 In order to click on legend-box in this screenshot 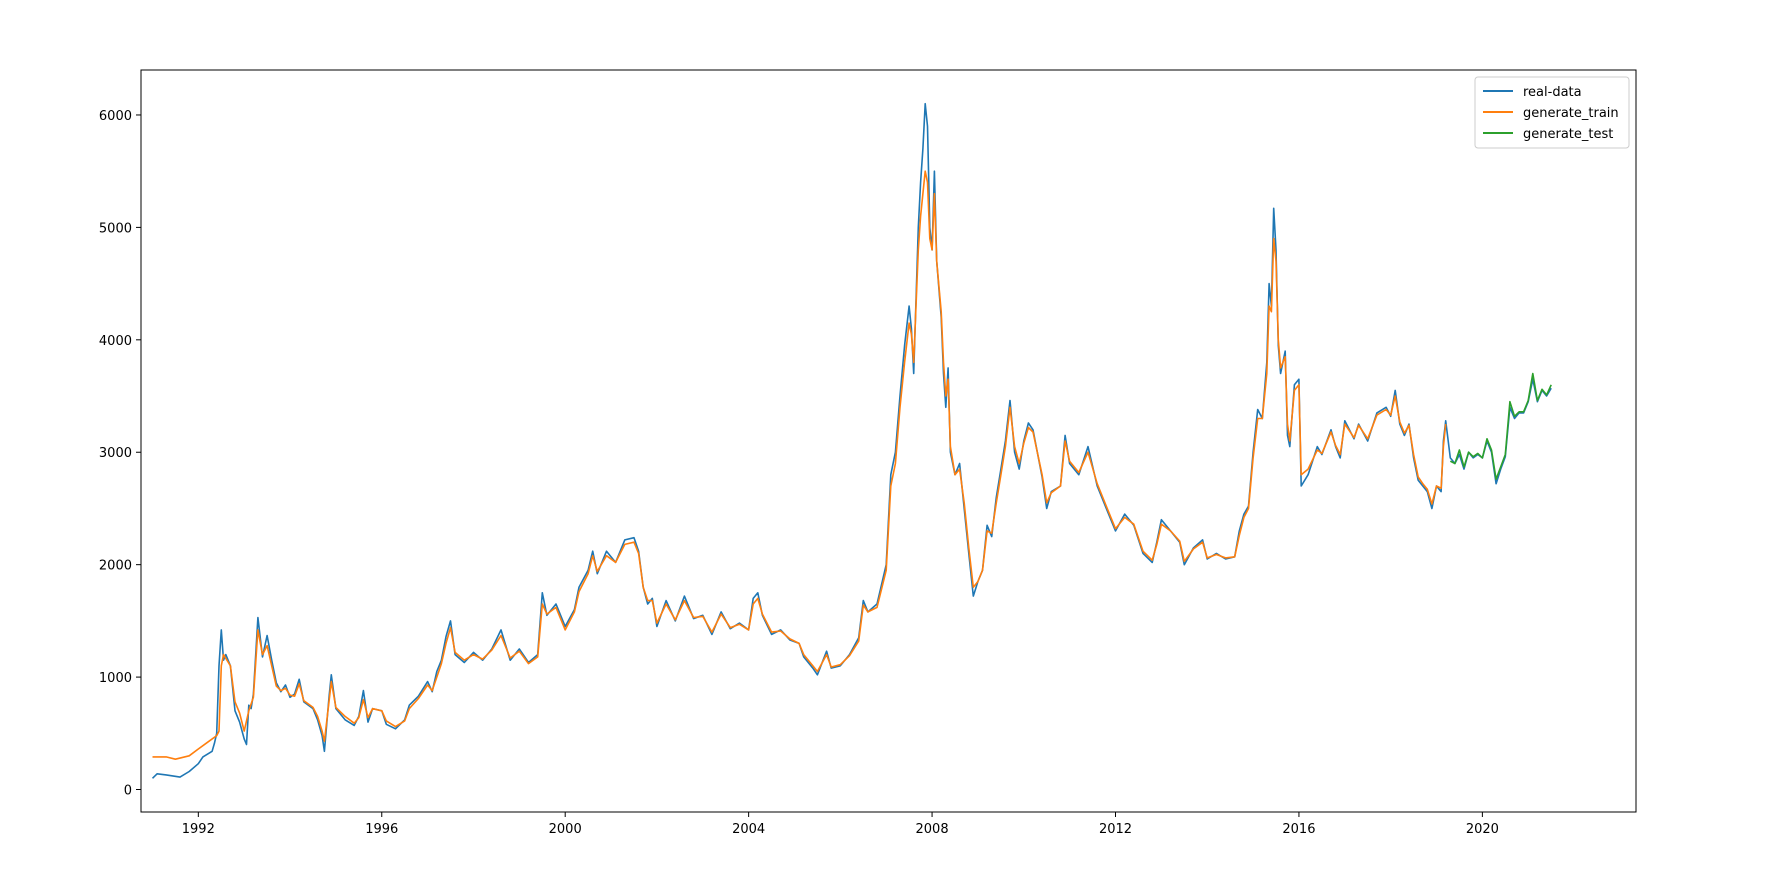, I will do `click(1552, 112)`.